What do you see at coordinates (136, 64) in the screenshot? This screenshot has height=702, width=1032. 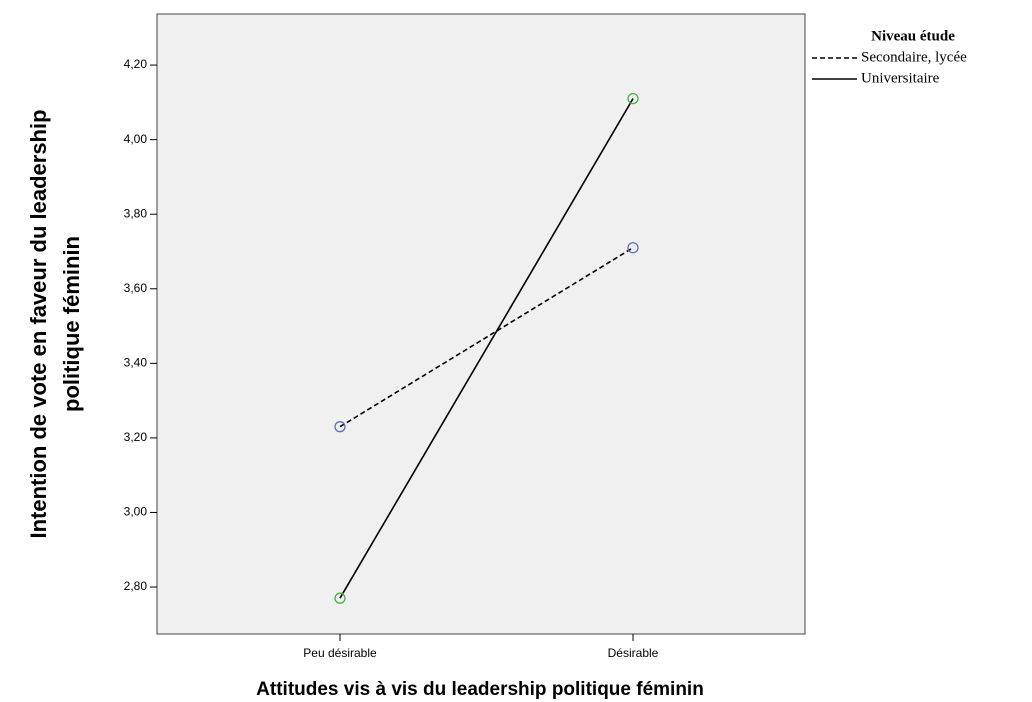 I see `y-tick-label: 4,20` at bounding box center [136, 64].